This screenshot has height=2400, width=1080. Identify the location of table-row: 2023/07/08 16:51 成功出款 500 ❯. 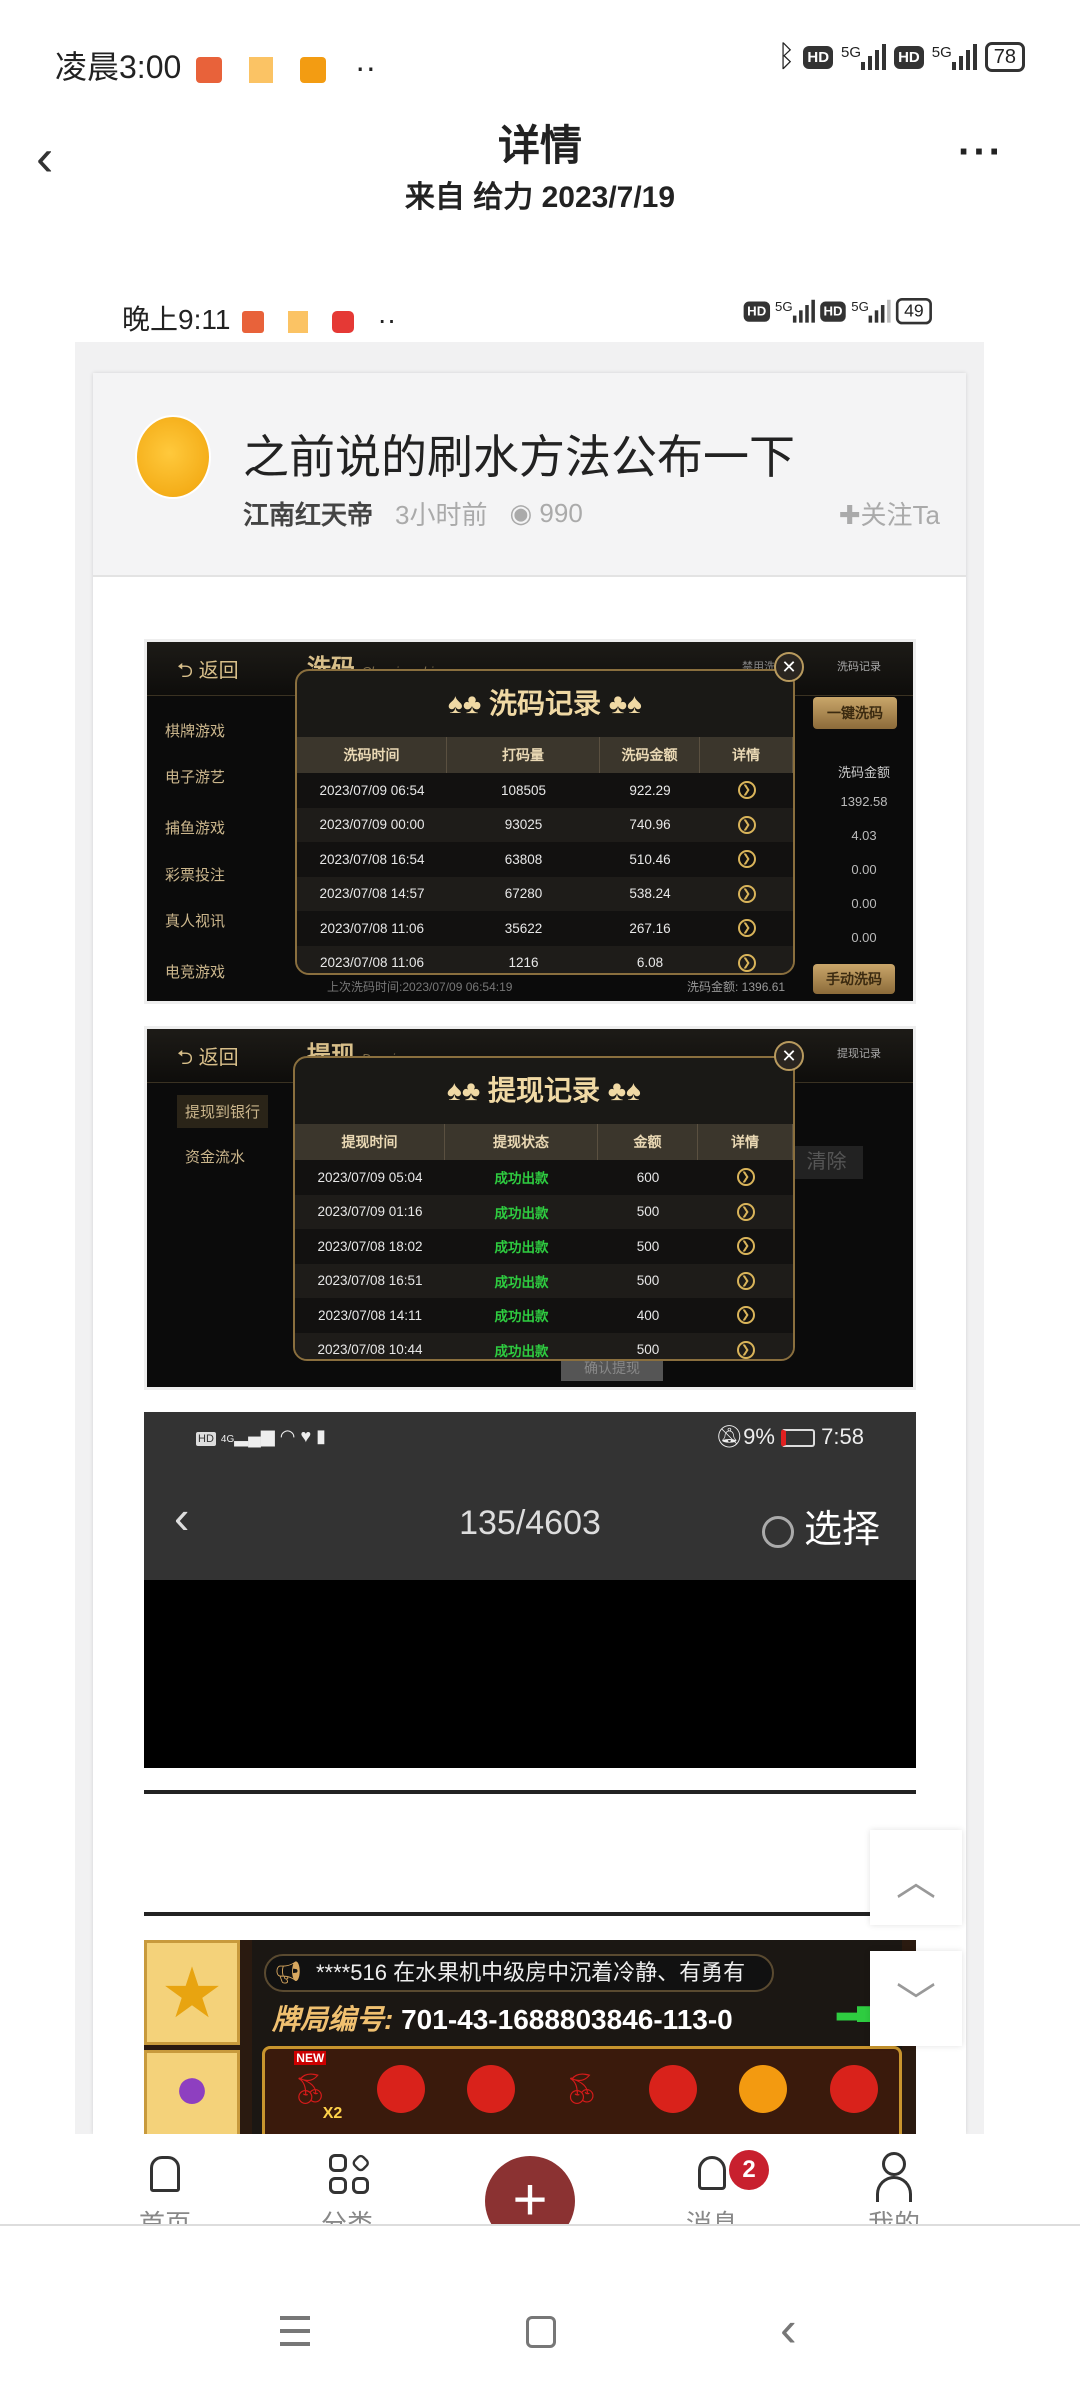
(544, 1280).